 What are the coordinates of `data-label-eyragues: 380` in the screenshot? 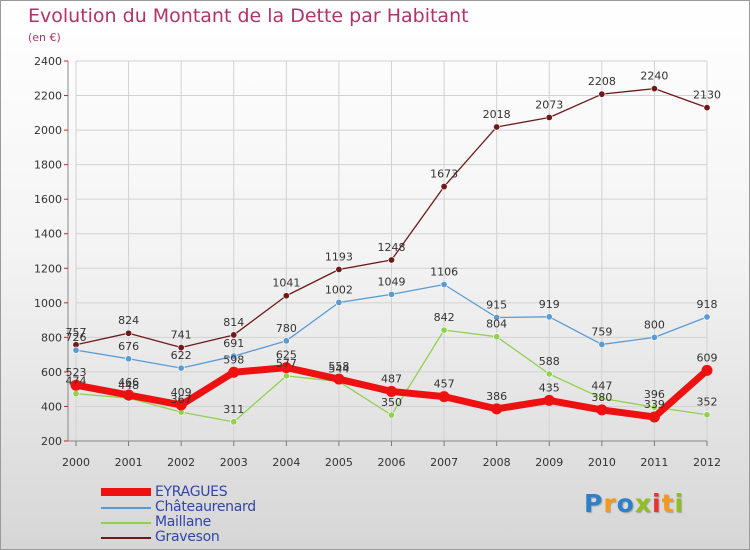 It's located at (601, 397).